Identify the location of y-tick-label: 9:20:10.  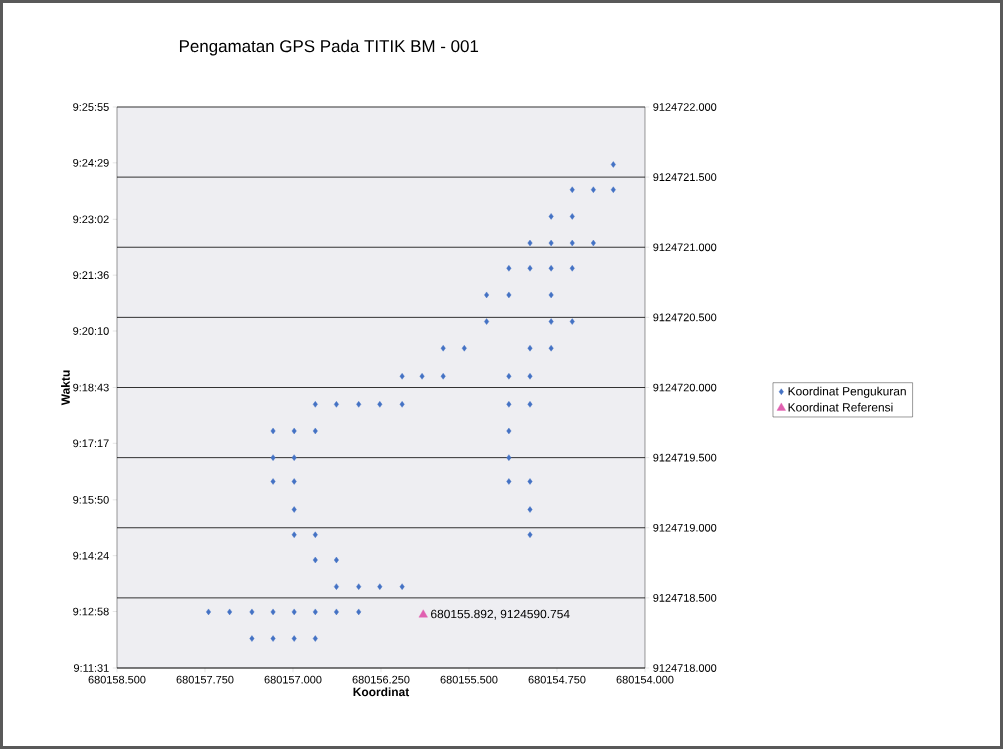
(91, 331).